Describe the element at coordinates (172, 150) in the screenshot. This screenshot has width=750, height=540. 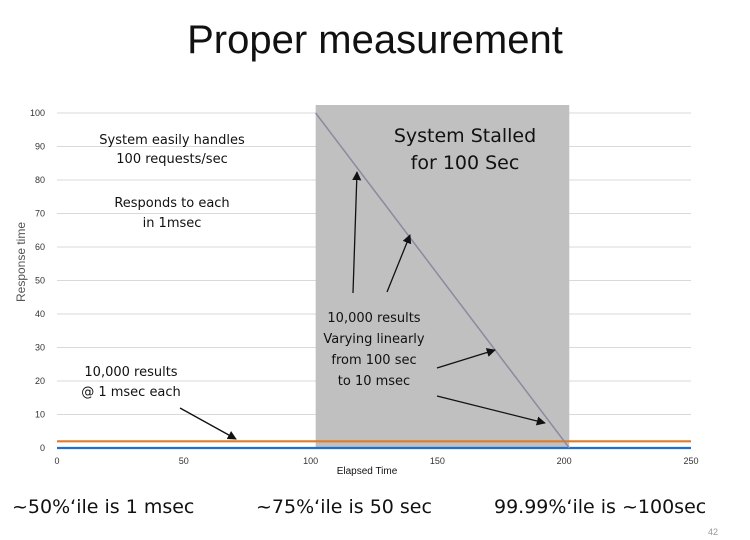
I see `annotation-handles: System easily handles 100 requests/sec` at that location.